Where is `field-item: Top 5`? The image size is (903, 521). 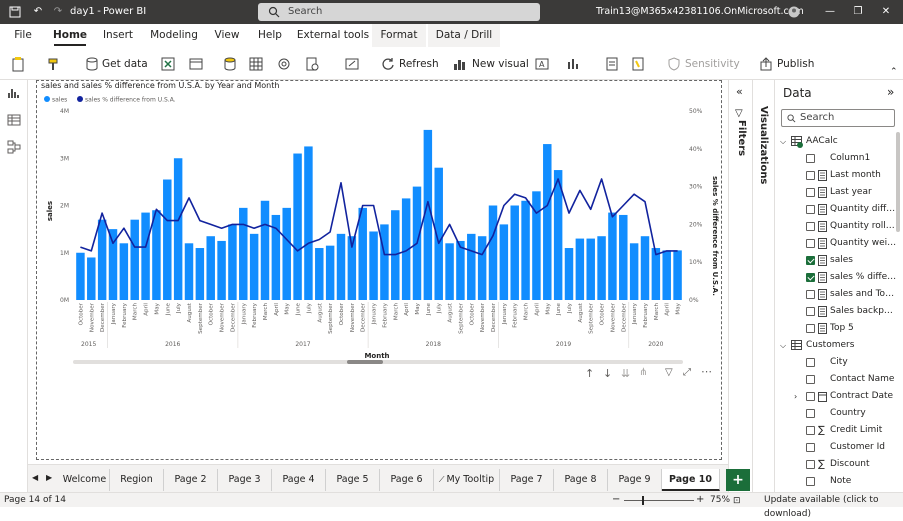 field-item: Top 5 is located at coordinates (836, 328).